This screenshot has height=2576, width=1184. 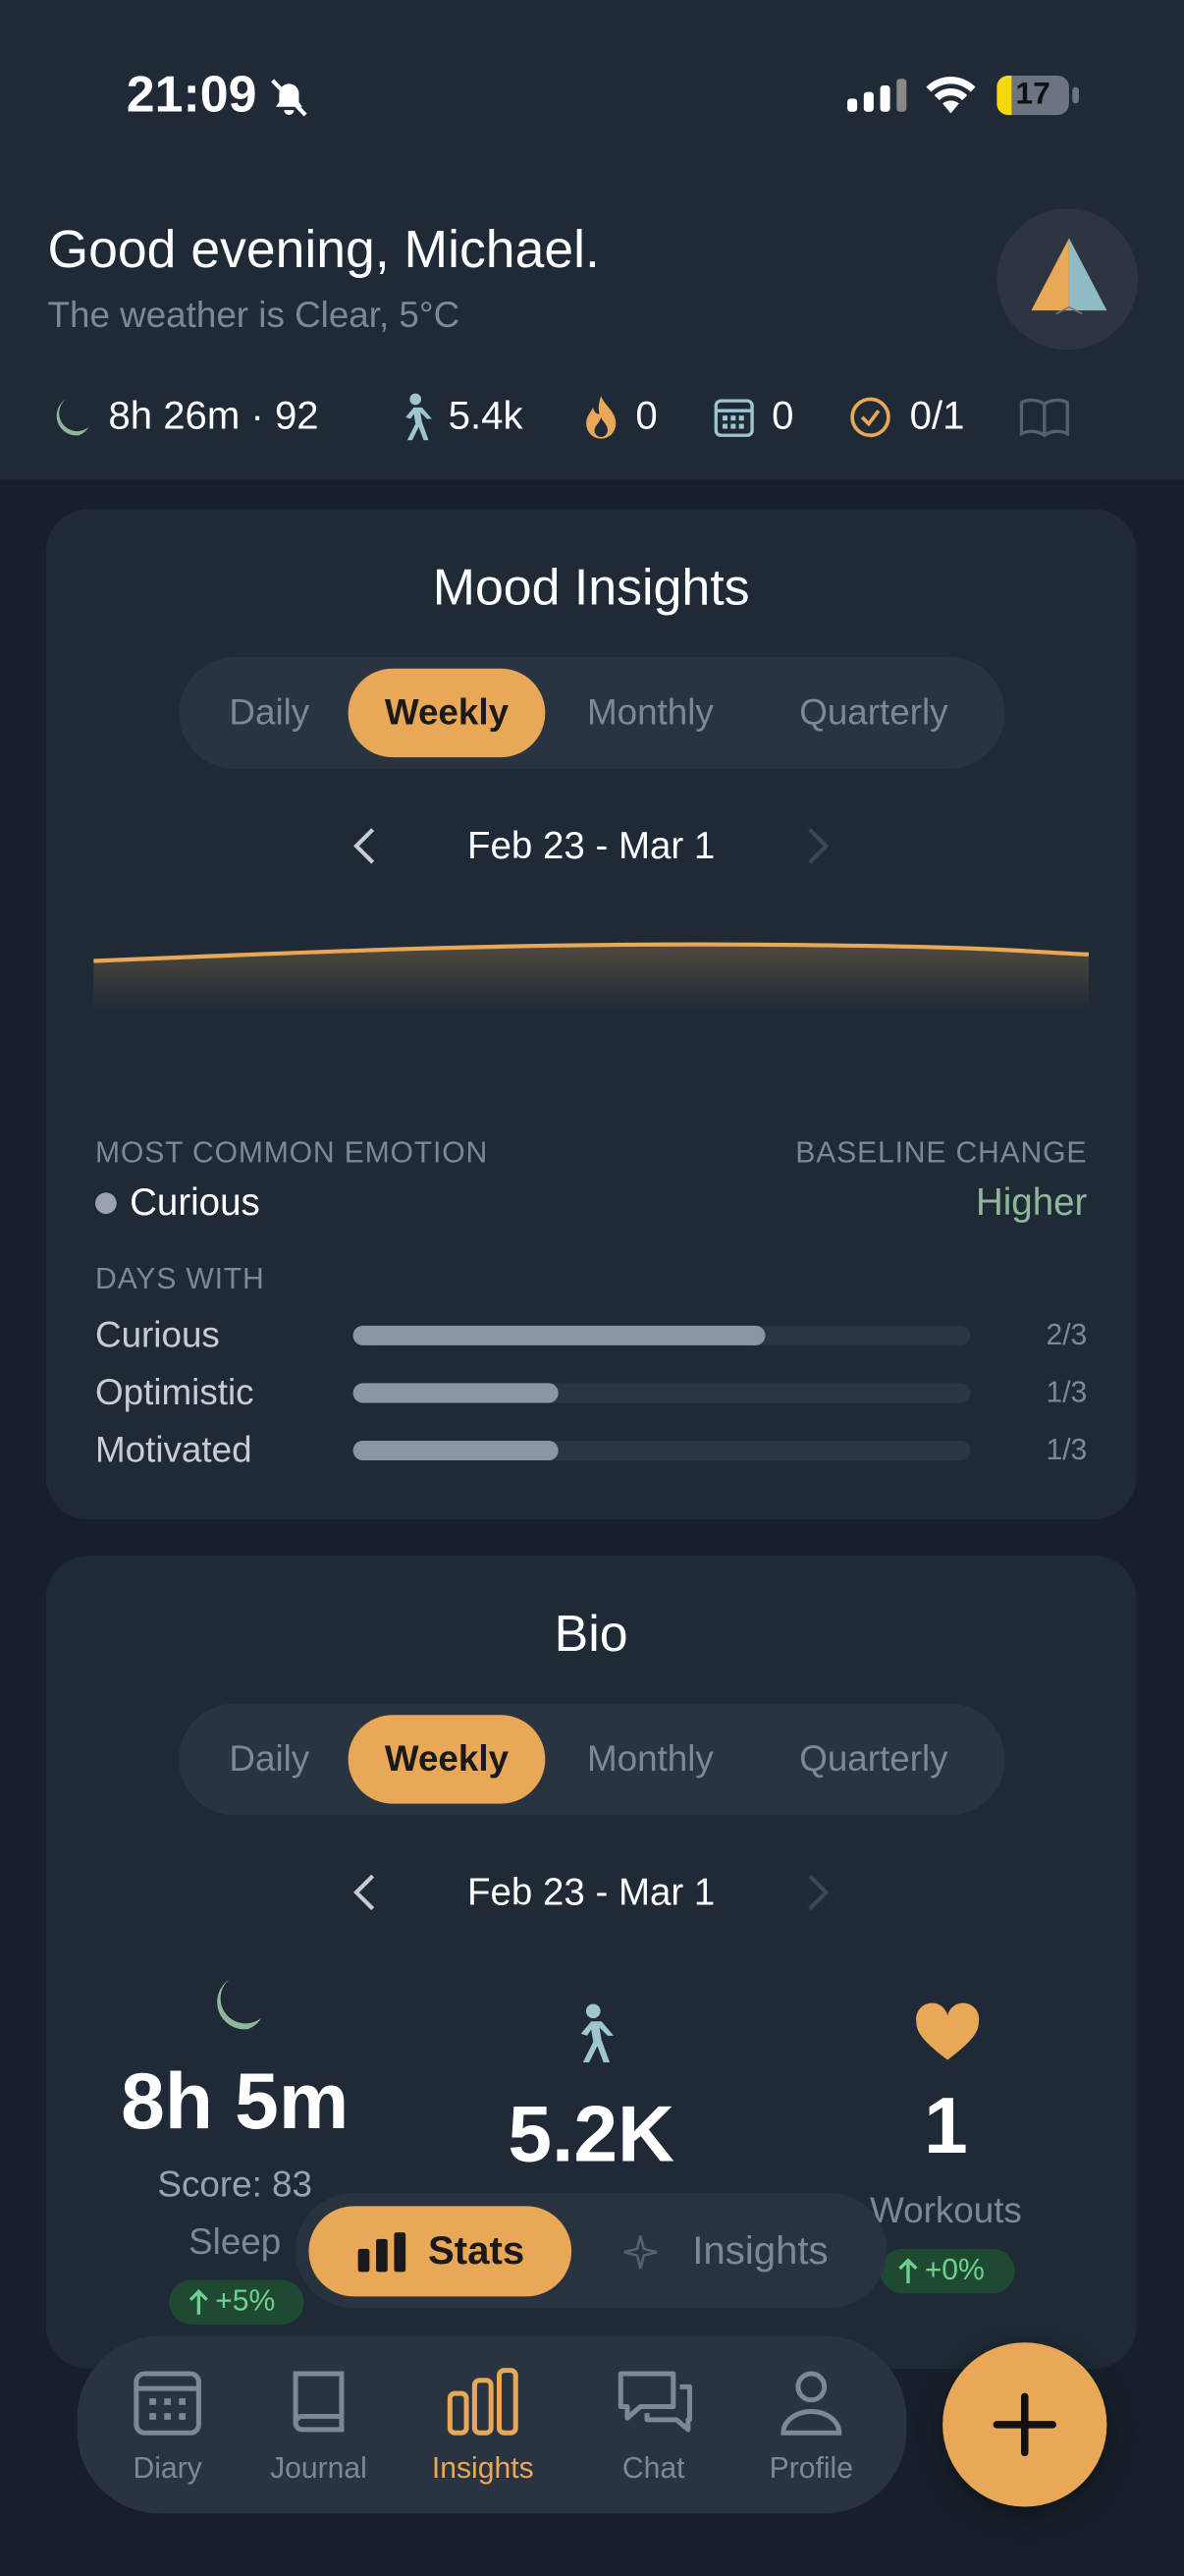 I want to click on emotion-value: Curious, so click(x=195, y=1201).